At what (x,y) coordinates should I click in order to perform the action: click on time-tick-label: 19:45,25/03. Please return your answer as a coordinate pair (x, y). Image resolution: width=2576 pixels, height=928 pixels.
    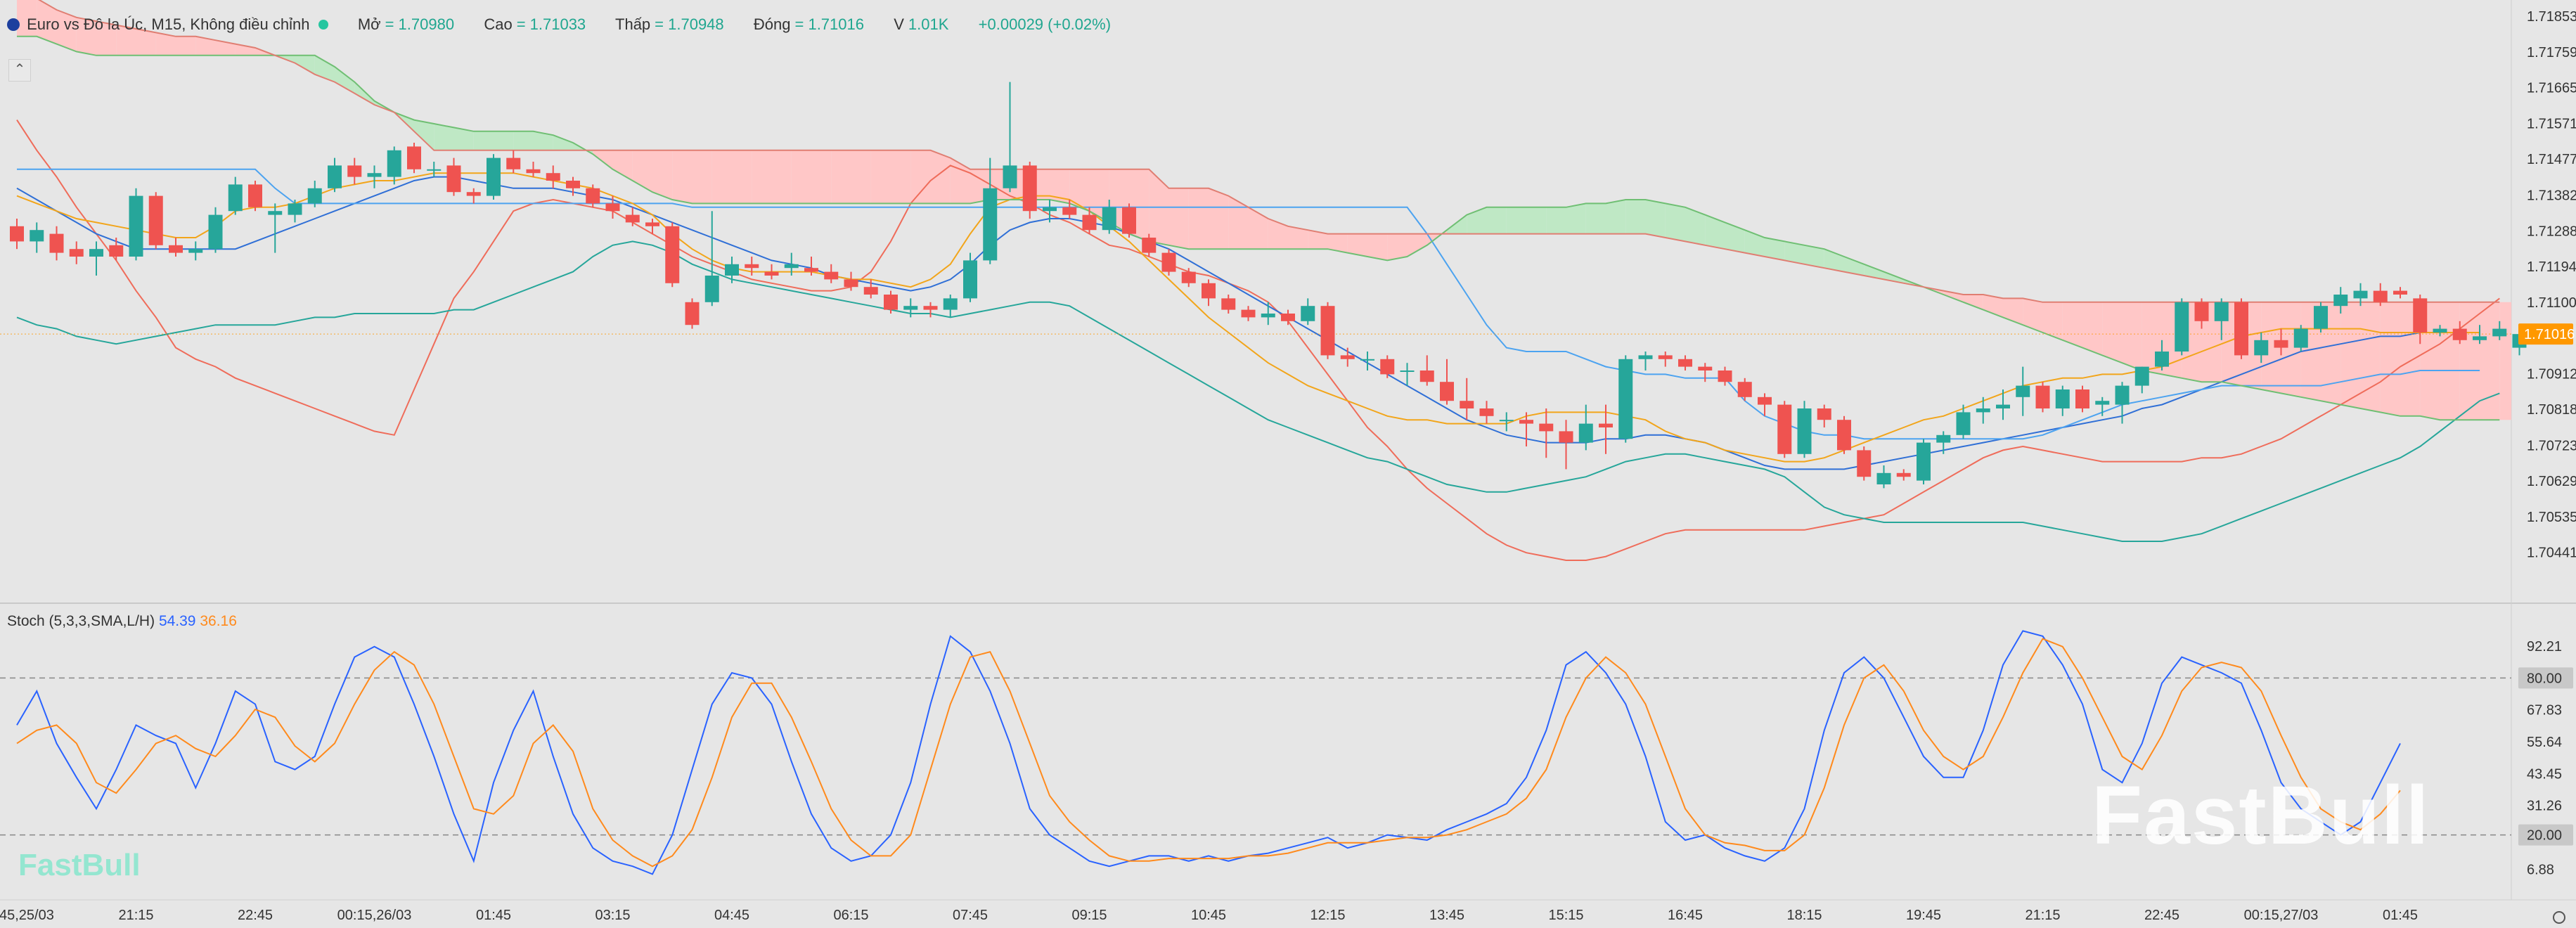
    Looking at the image, I should click on (27, 915).